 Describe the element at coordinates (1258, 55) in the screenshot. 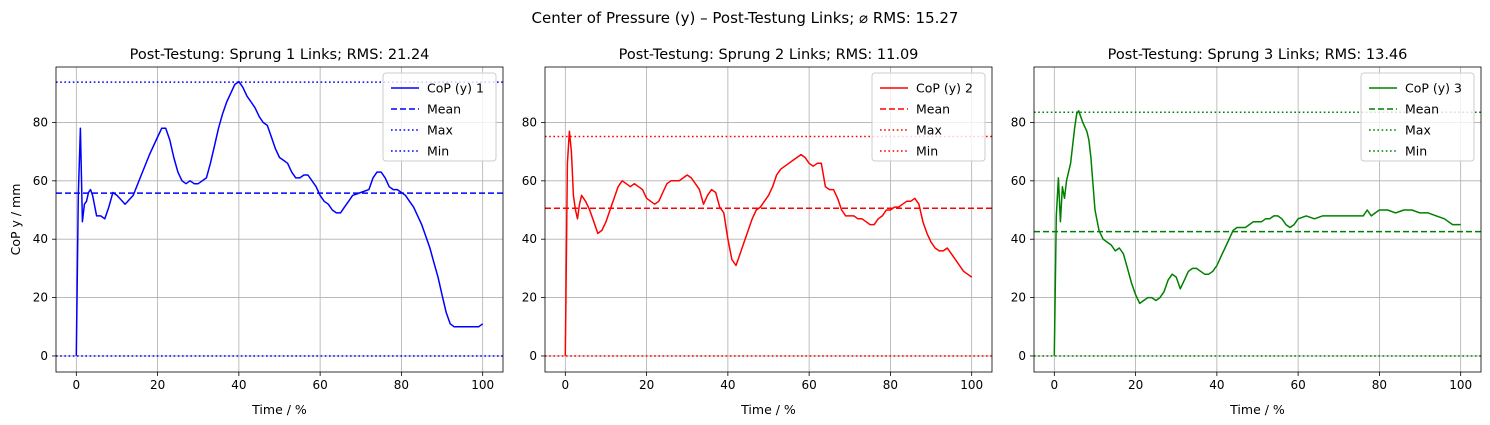

I see `subplot-title: Post-Testung: Sprung 3 Links; RMS: 13.46` at that location.